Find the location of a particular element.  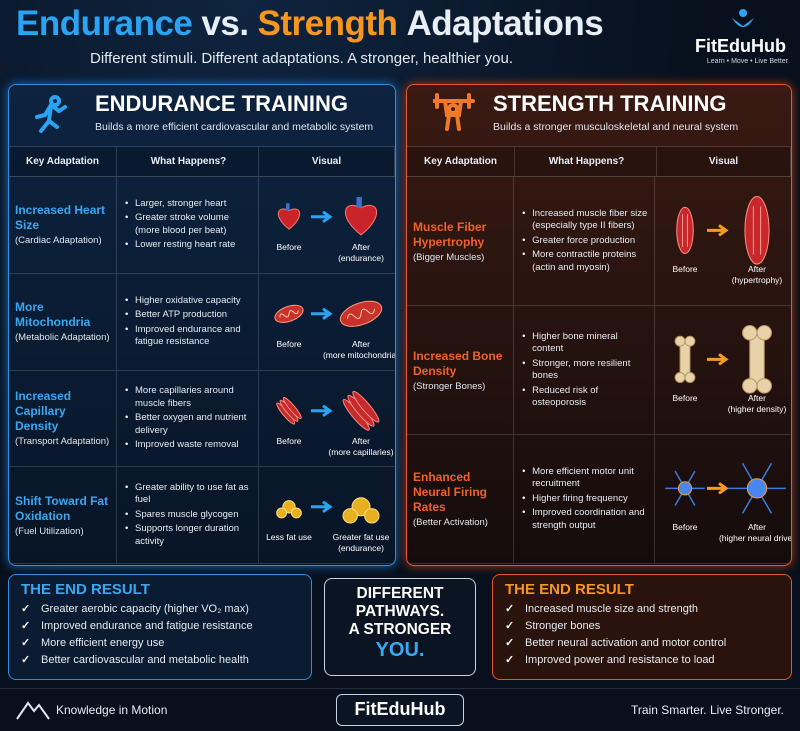

panel-icon is located at coordinates (454, 112).